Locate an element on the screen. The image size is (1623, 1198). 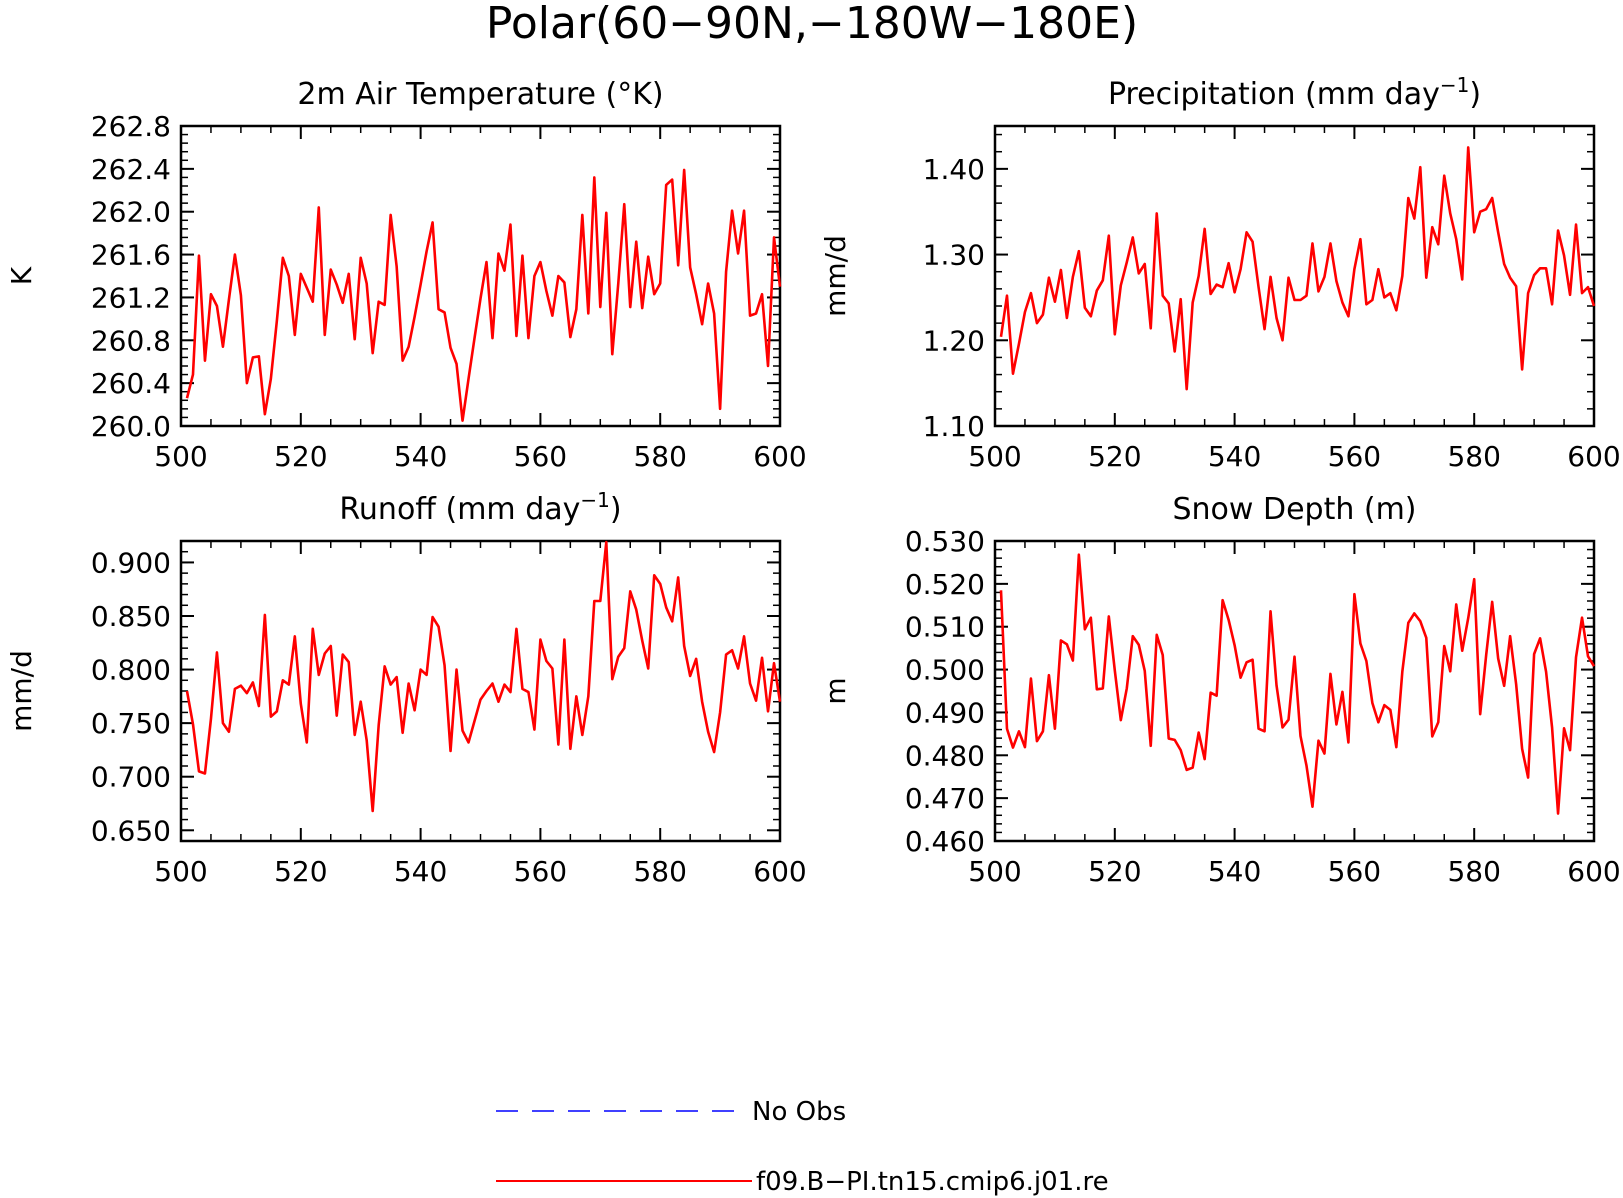
panel-title-text: Runoff (mm day is located at coordinates (459, 509).